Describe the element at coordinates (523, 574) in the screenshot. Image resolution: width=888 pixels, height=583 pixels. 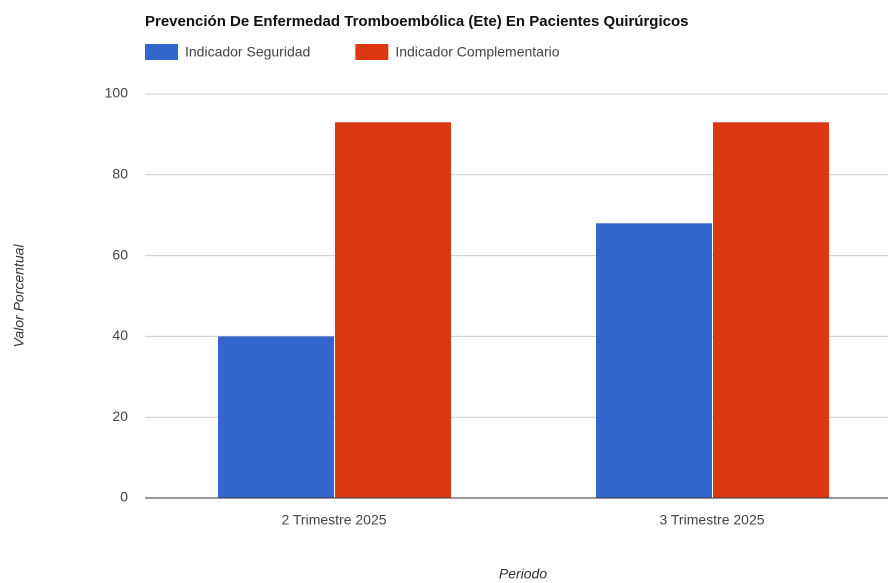
I see `x-axis-title: Periodo` at that location.